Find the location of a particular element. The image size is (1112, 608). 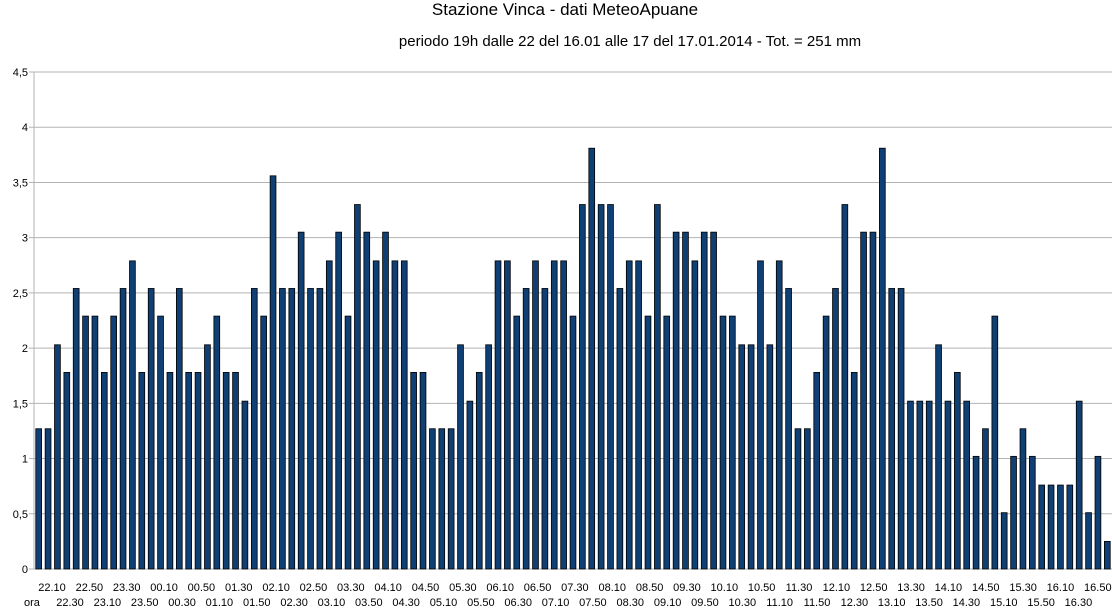

x-tick-label: 07.30 is located at coordinates (575, 588).